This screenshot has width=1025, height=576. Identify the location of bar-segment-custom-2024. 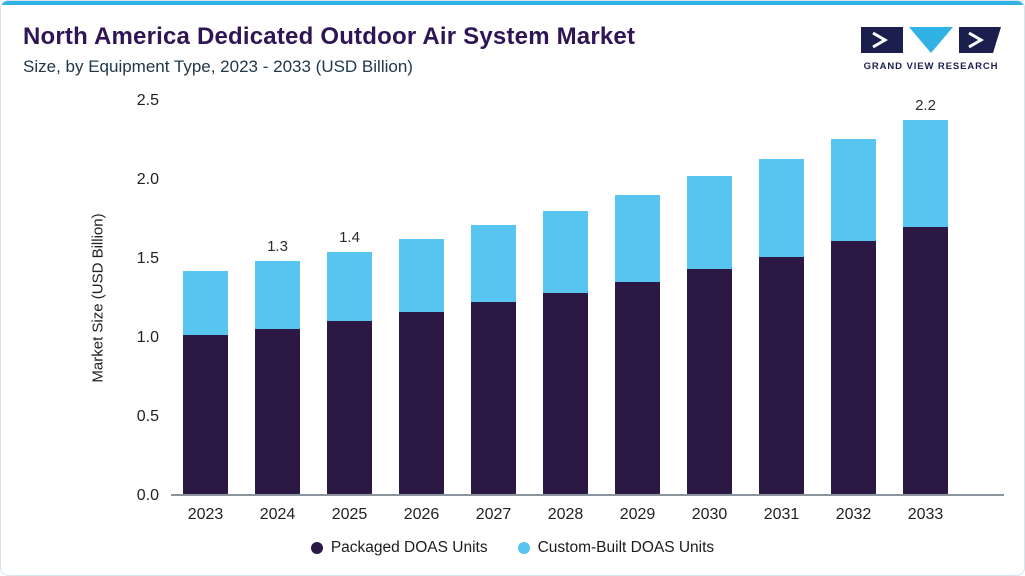
(277, 295).